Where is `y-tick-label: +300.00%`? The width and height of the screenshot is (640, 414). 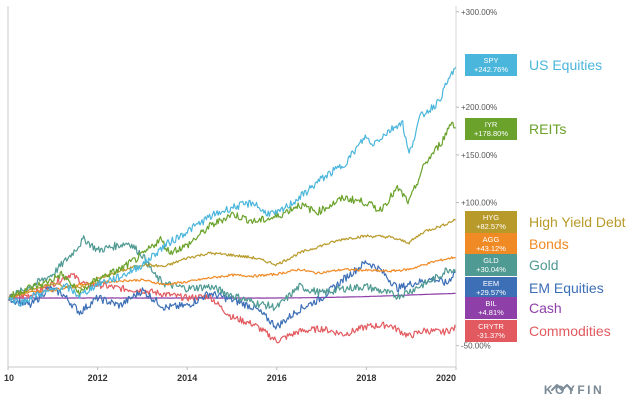 y-tick-label: +300.00% is located at coordinates (479, 12).